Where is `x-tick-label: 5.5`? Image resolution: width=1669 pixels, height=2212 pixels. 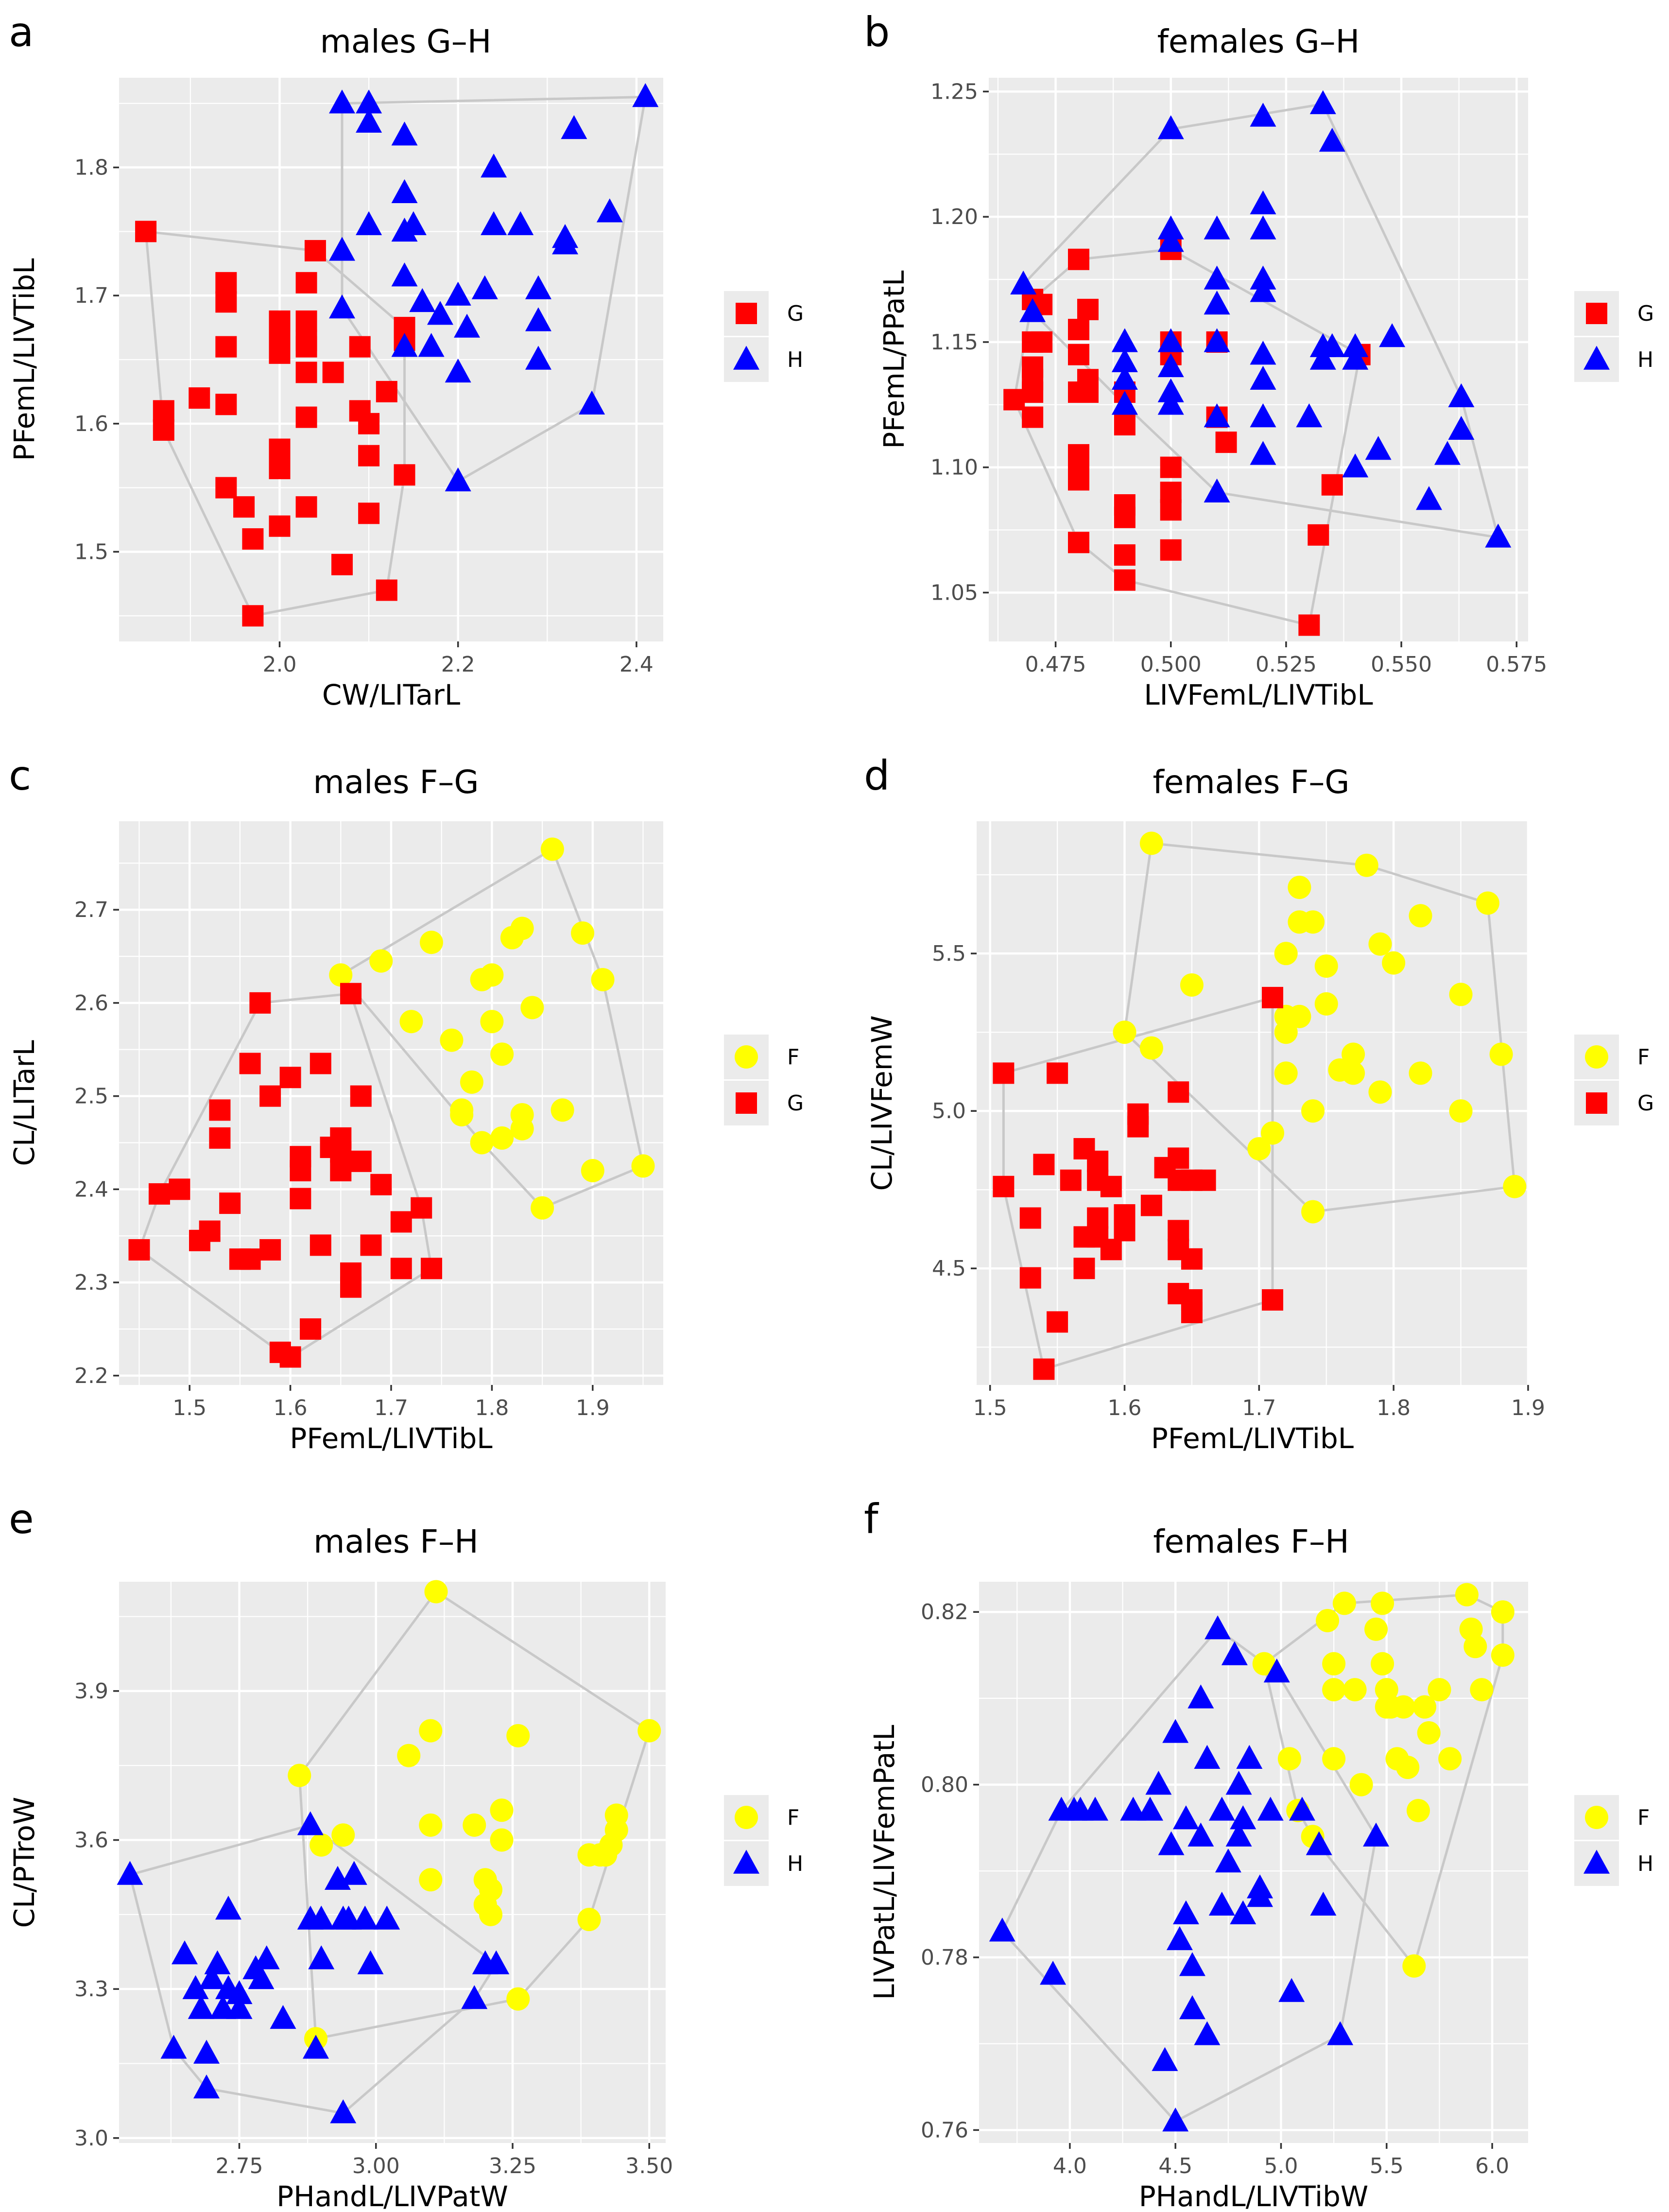 x-tick-label: 5.5 is located at coordinates (1387, 2166).